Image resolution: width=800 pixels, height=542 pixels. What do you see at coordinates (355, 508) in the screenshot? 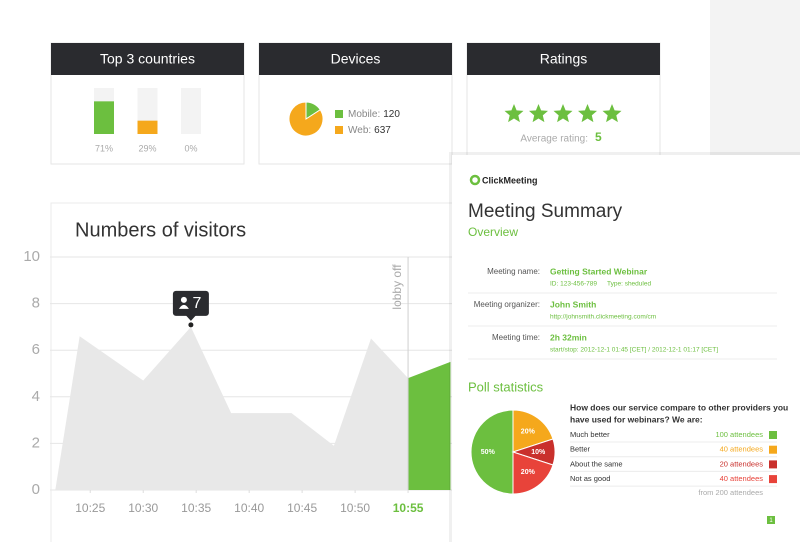
I see `x-tick-label: 10:50` at bounding box center [355, 508].